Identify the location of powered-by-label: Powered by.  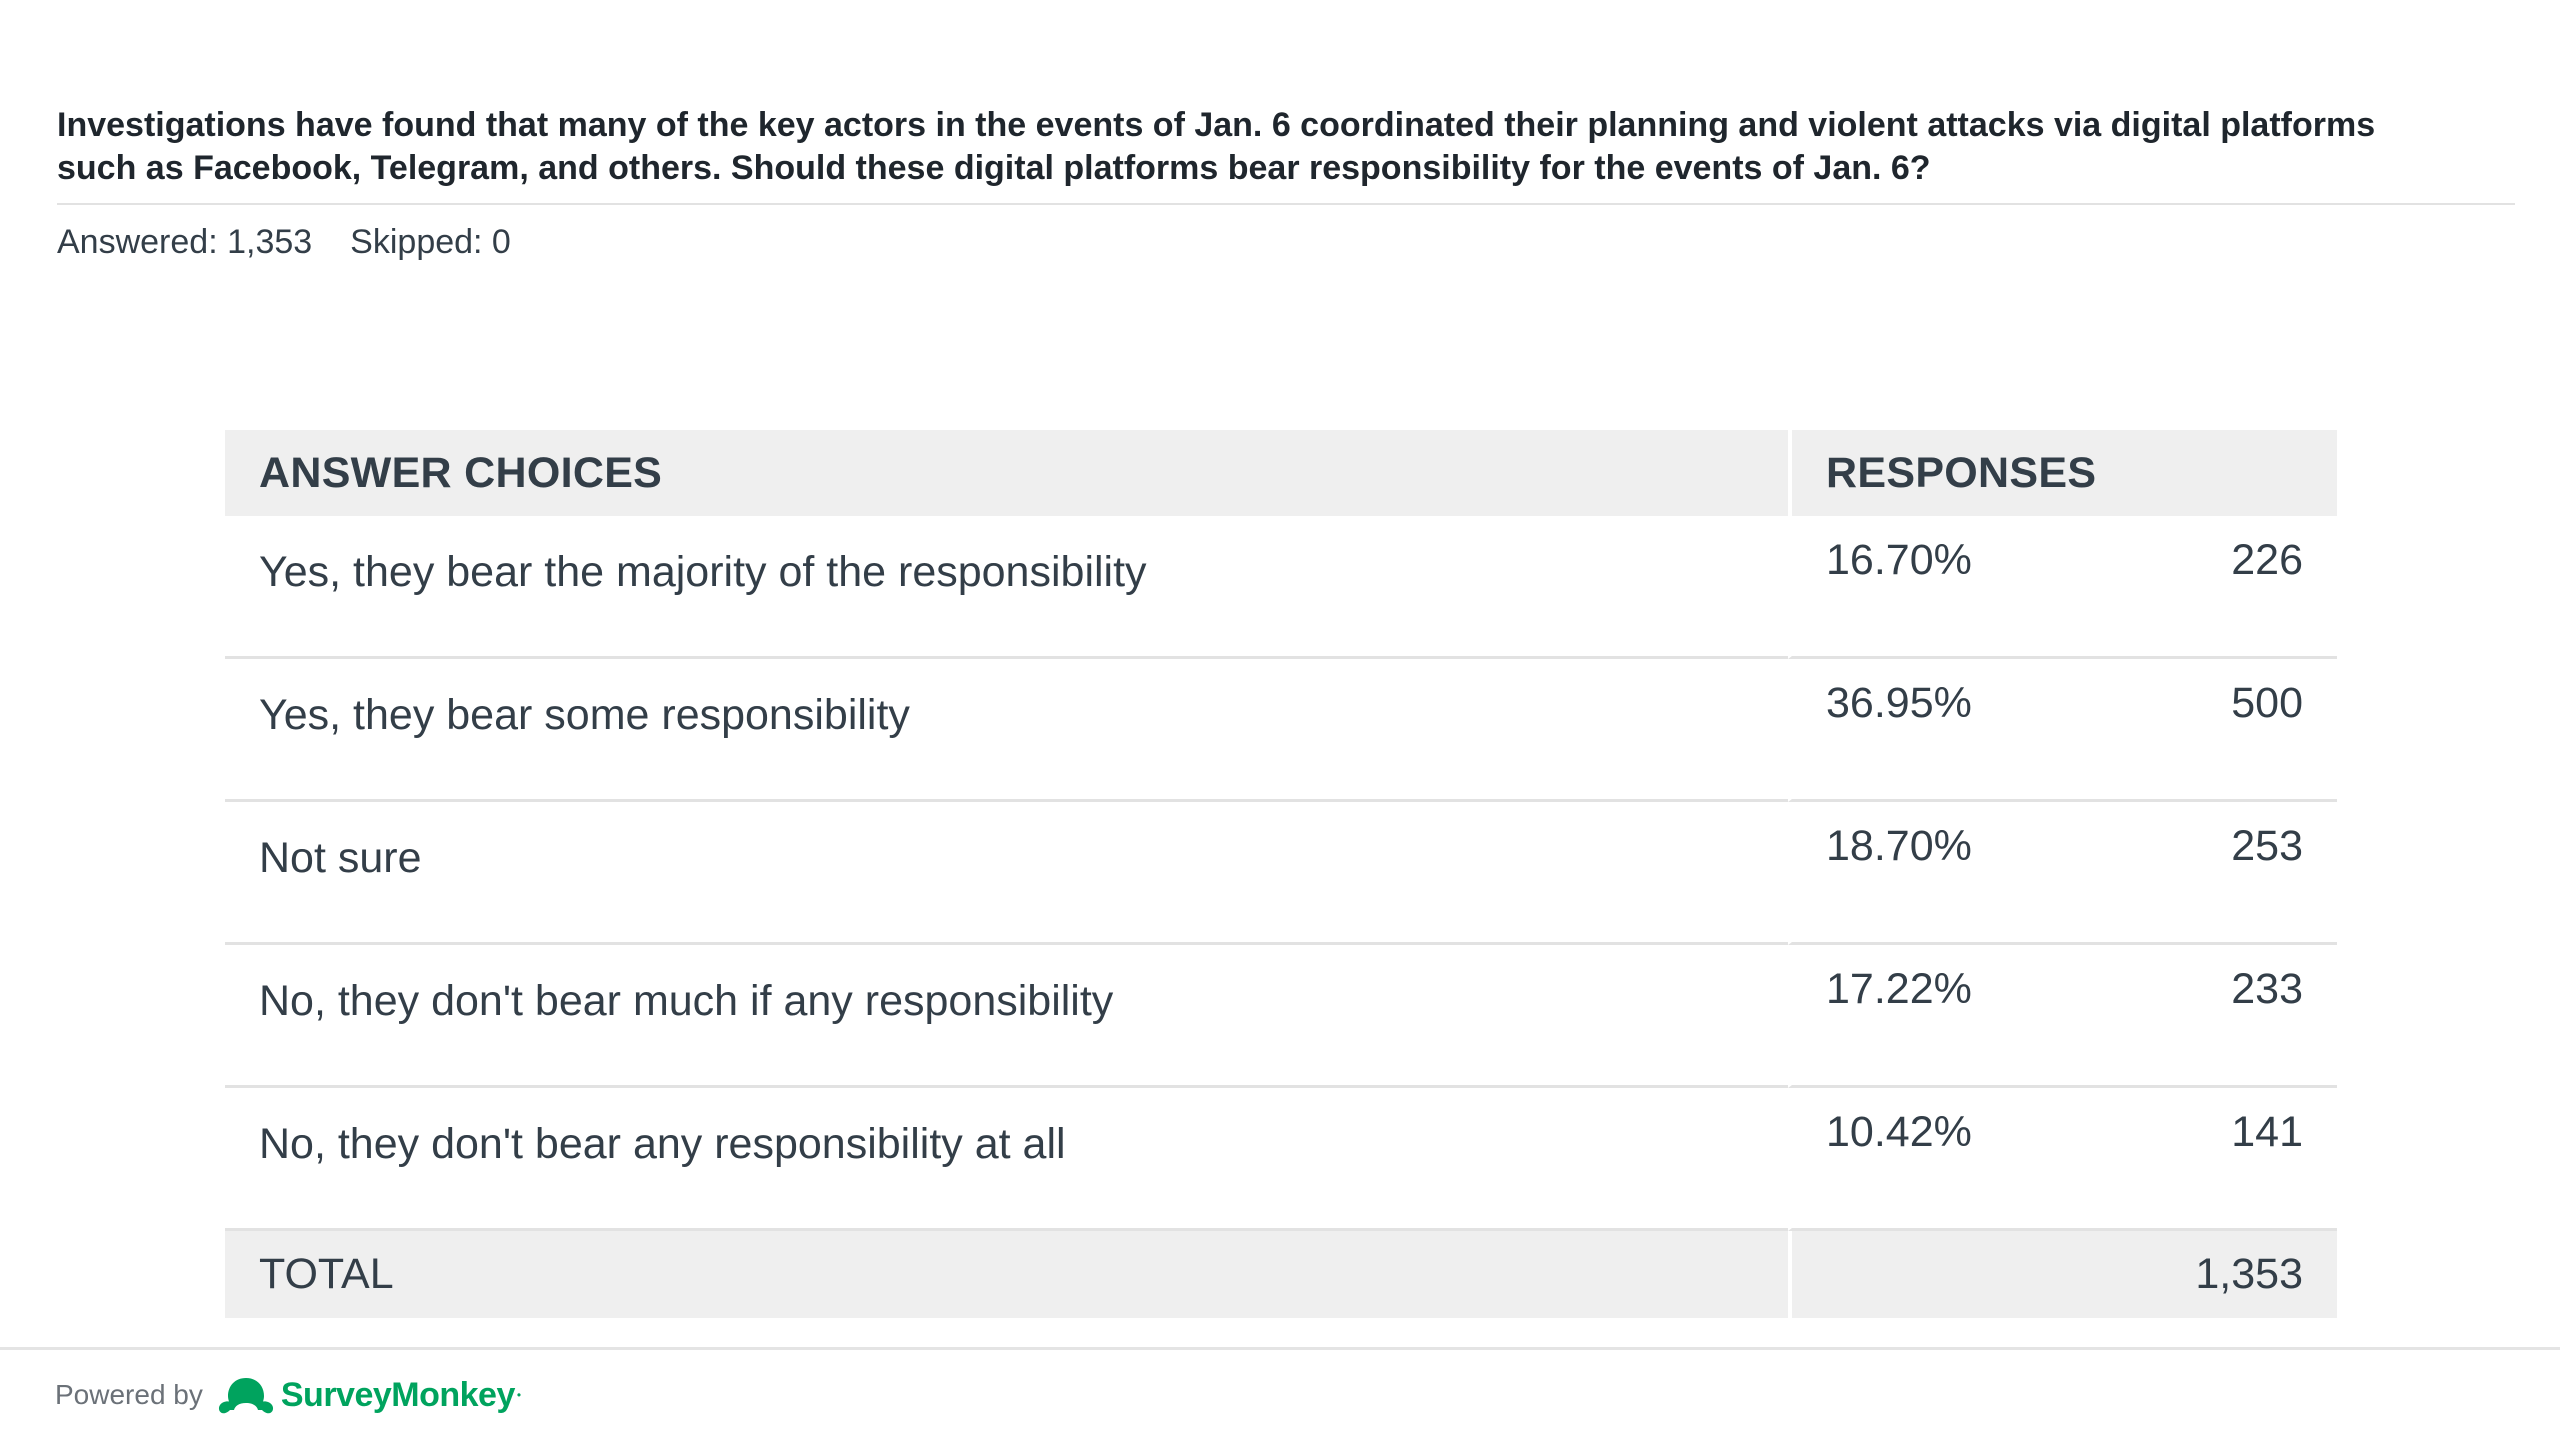
(129, 1394).